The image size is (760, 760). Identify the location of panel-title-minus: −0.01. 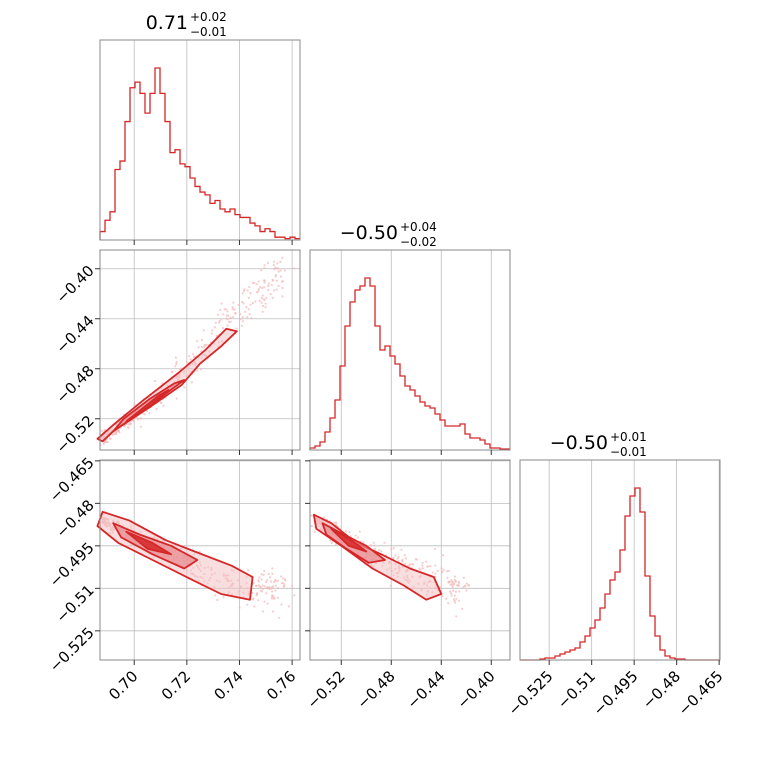
(208, 32).